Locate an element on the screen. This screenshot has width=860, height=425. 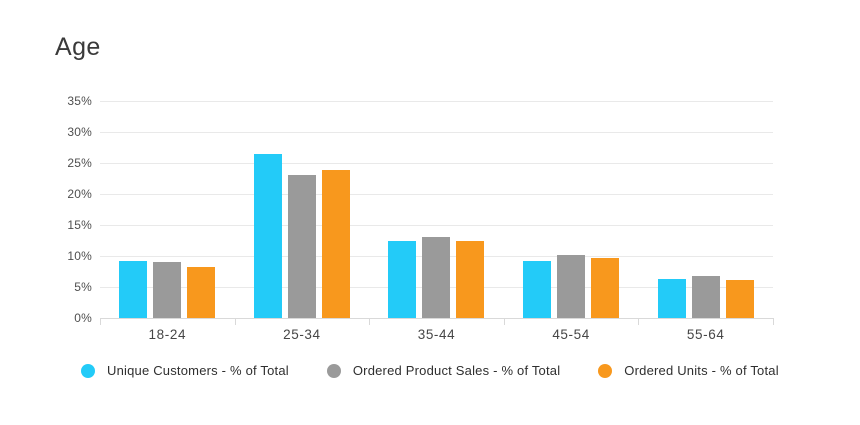
y-axis-label: 20% is located at coordinates (79, 193).